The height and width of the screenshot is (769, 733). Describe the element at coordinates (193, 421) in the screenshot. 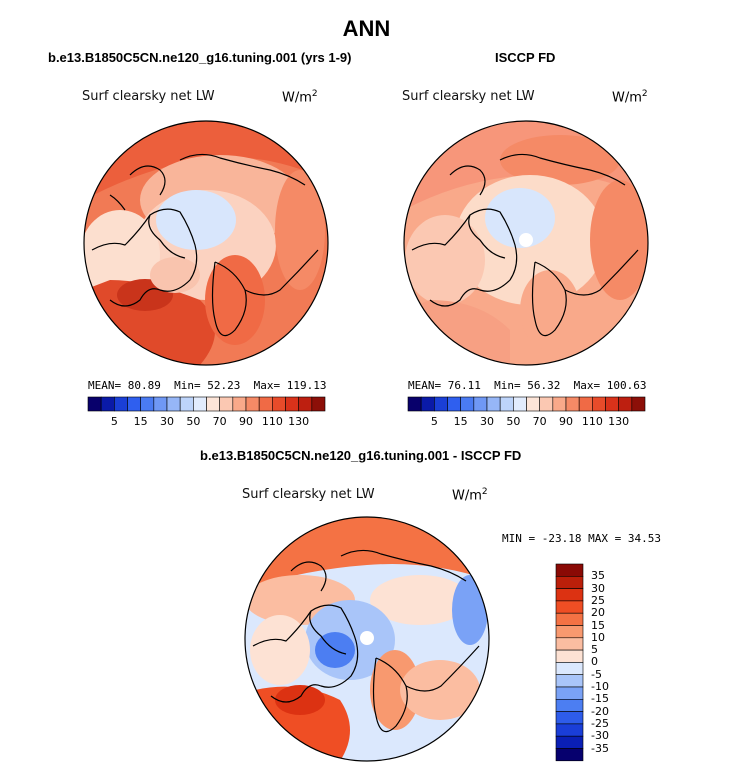

I see `model-colorbar-tick-label: 50` at that location.